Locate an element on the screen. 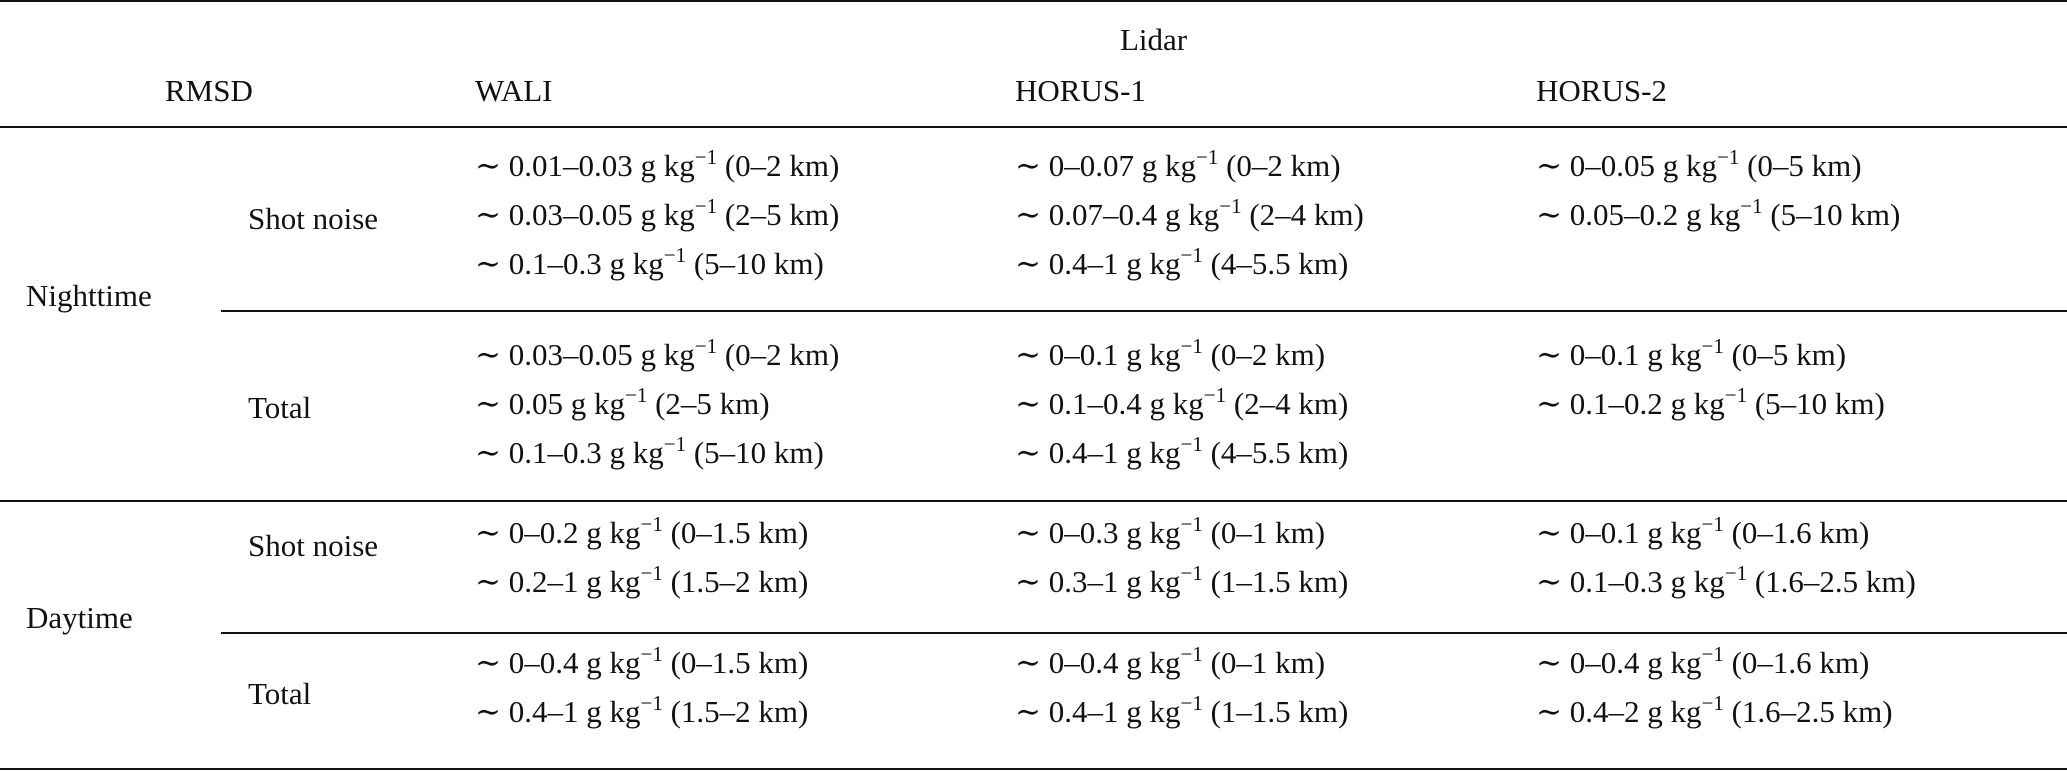  cell-line: ∼ 0–0.2 g kg−1 (0–1.5 km) is located at coordinates (642, 531).